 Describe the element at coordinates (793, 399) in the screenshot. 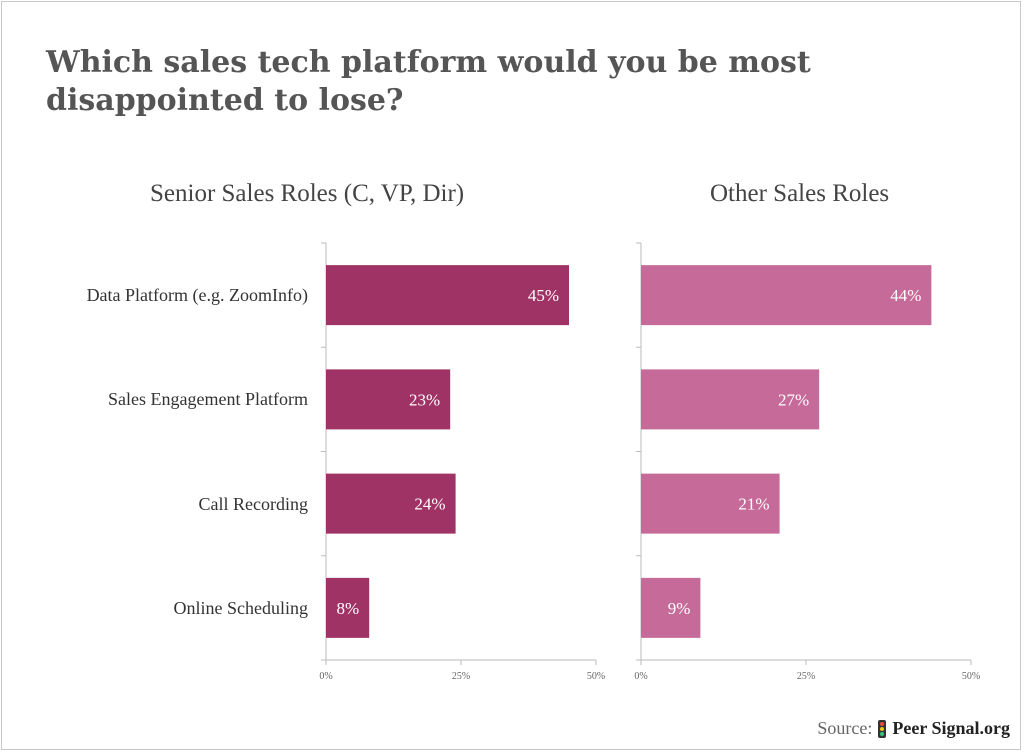

I see `data-label: 27%` at that location.